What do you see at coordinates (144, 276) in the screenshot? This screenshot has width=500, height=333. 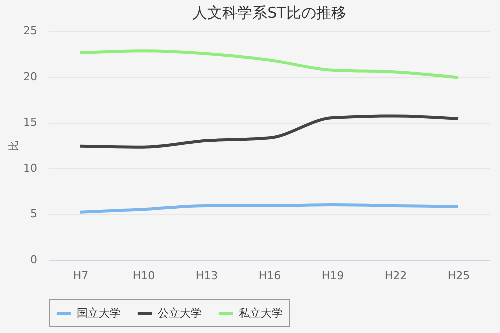 I see `x-tick-label: H10` at bounding box center [144, 276].